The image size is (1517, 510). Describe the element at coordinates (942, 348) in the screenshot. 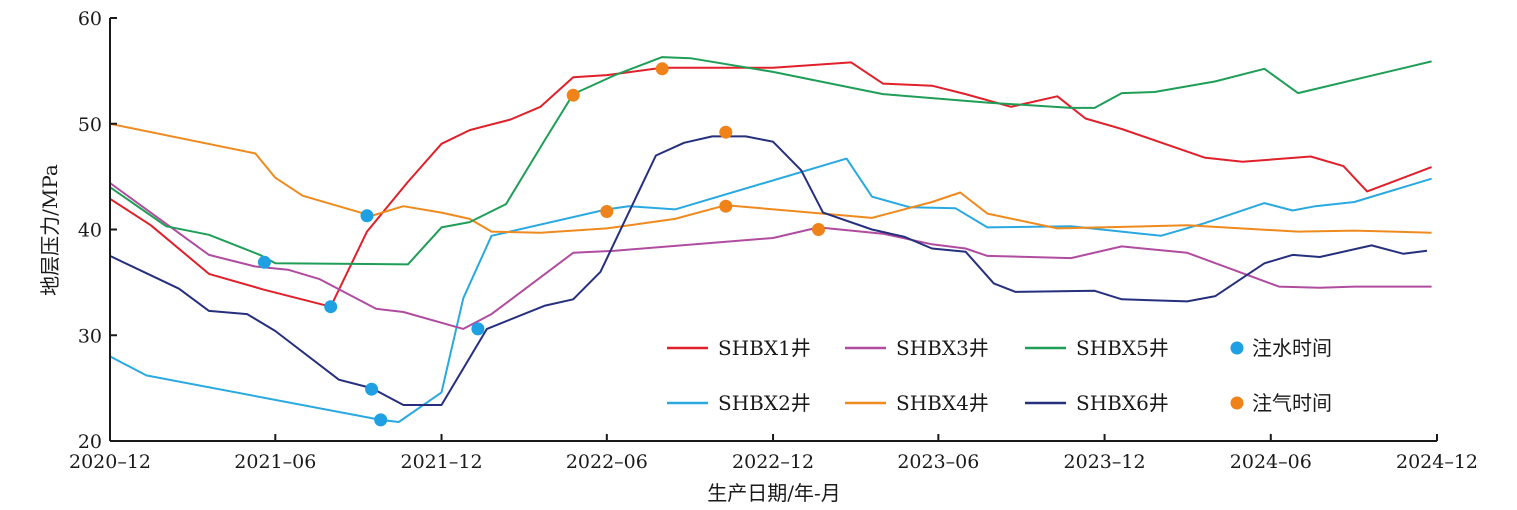

I see `legend-label: SHBX3井` at that location.